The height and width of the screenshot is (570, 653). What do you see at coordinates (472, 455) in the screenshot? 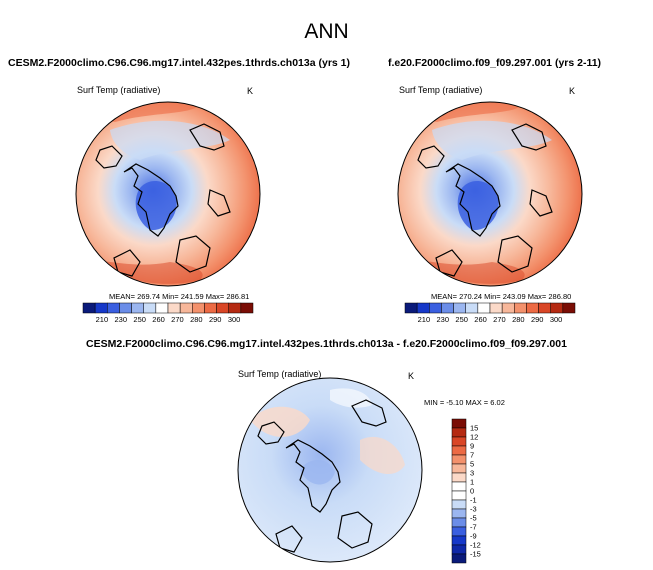
I see `panel3-colorbar-tick-label: 7` at bounding box center [472, 455].